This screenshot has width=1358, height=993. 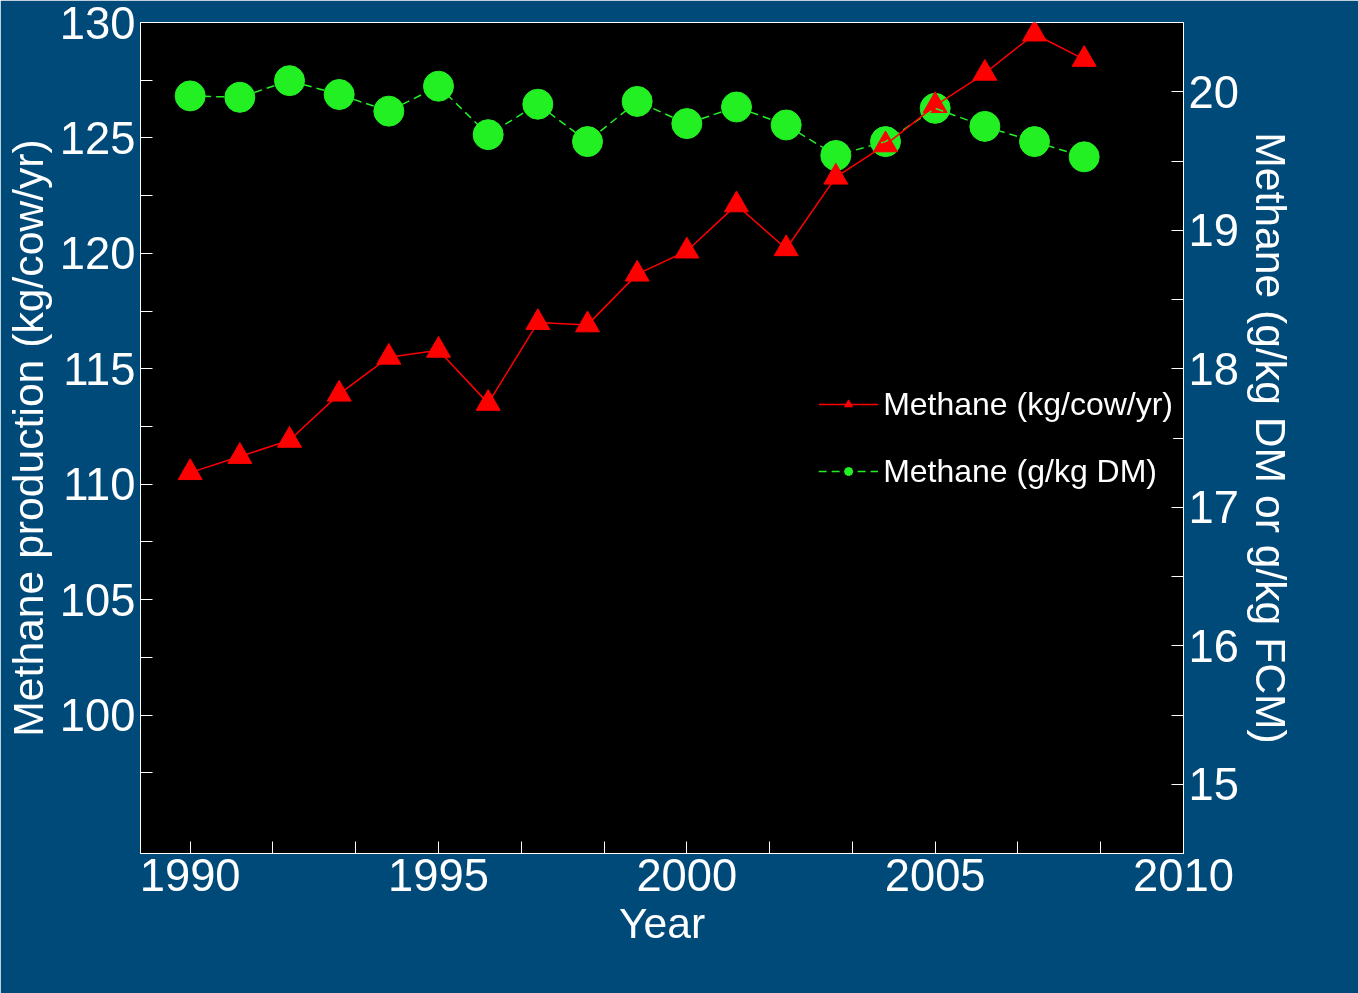 I want to click on y2-tick-label: 18, so click(x=1213, y=369).